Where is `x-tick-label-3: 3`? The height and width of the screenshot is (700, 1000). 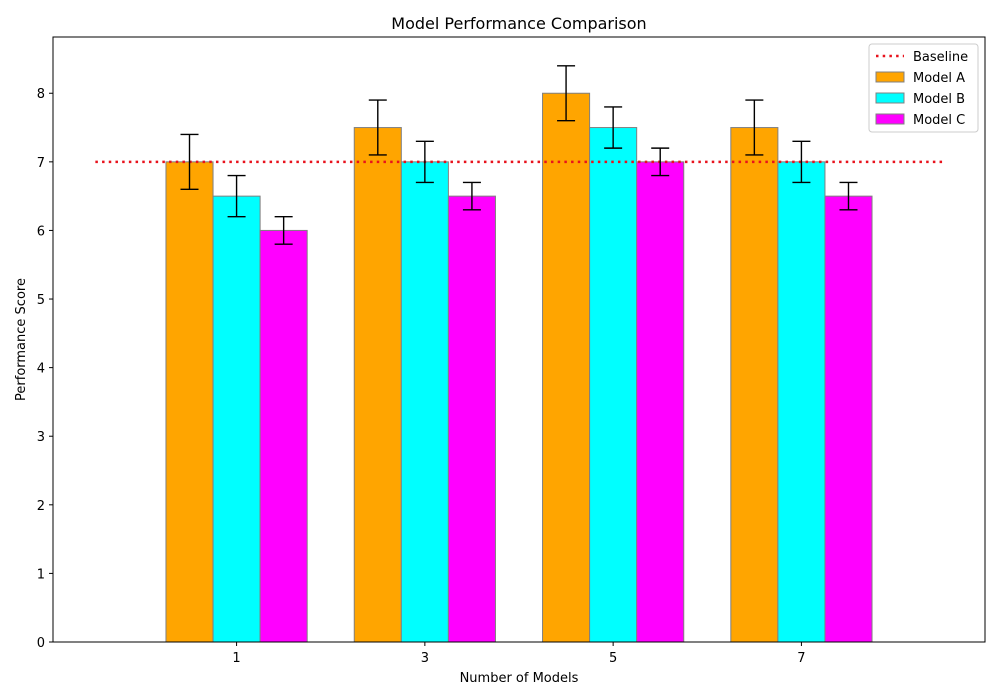 x-tick-label-3: 3 is located at coordinates (425, 658).